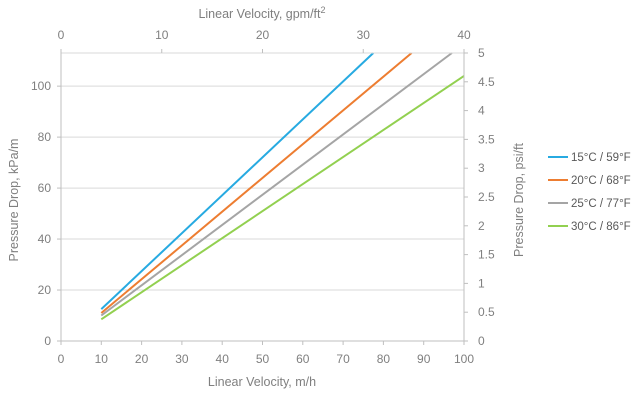 The image size is (639, 394). Describe the element at coordinates (323, 10) in the screenshot. I see `x2-axis-title-superscript: 2` at that location.